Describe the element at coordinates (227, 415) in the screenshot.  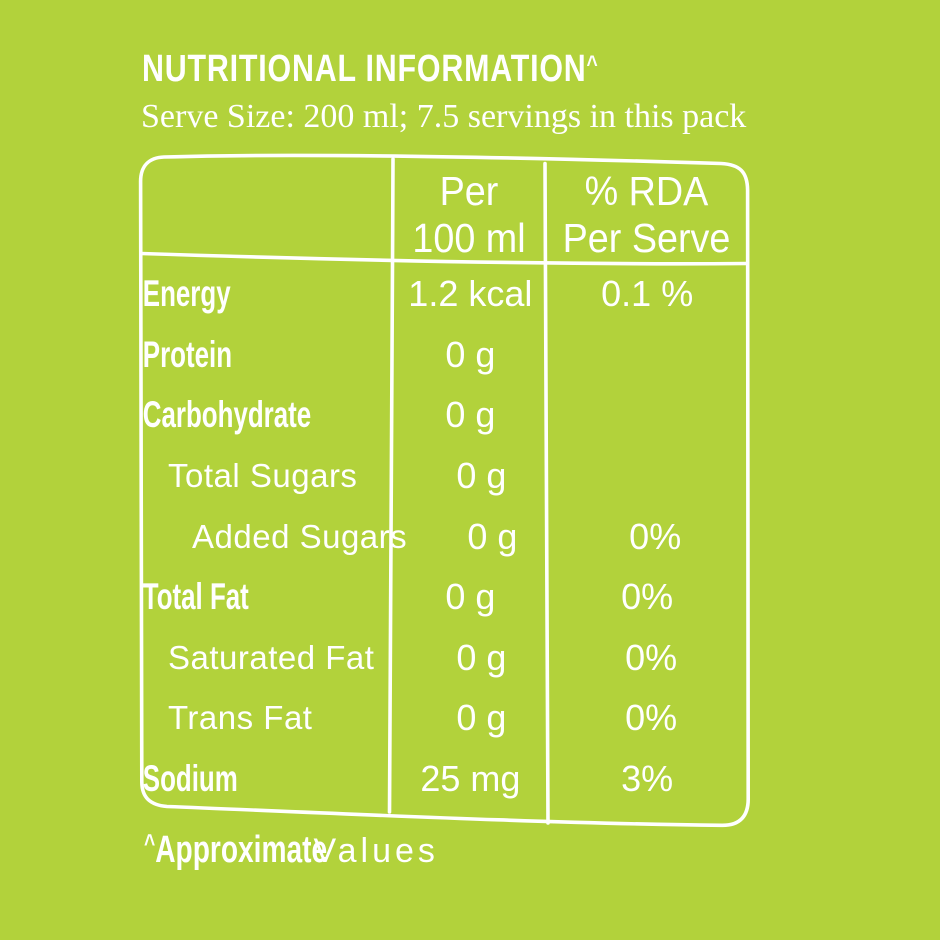
I see `nutrient-label: Carbohydrate` at that location.